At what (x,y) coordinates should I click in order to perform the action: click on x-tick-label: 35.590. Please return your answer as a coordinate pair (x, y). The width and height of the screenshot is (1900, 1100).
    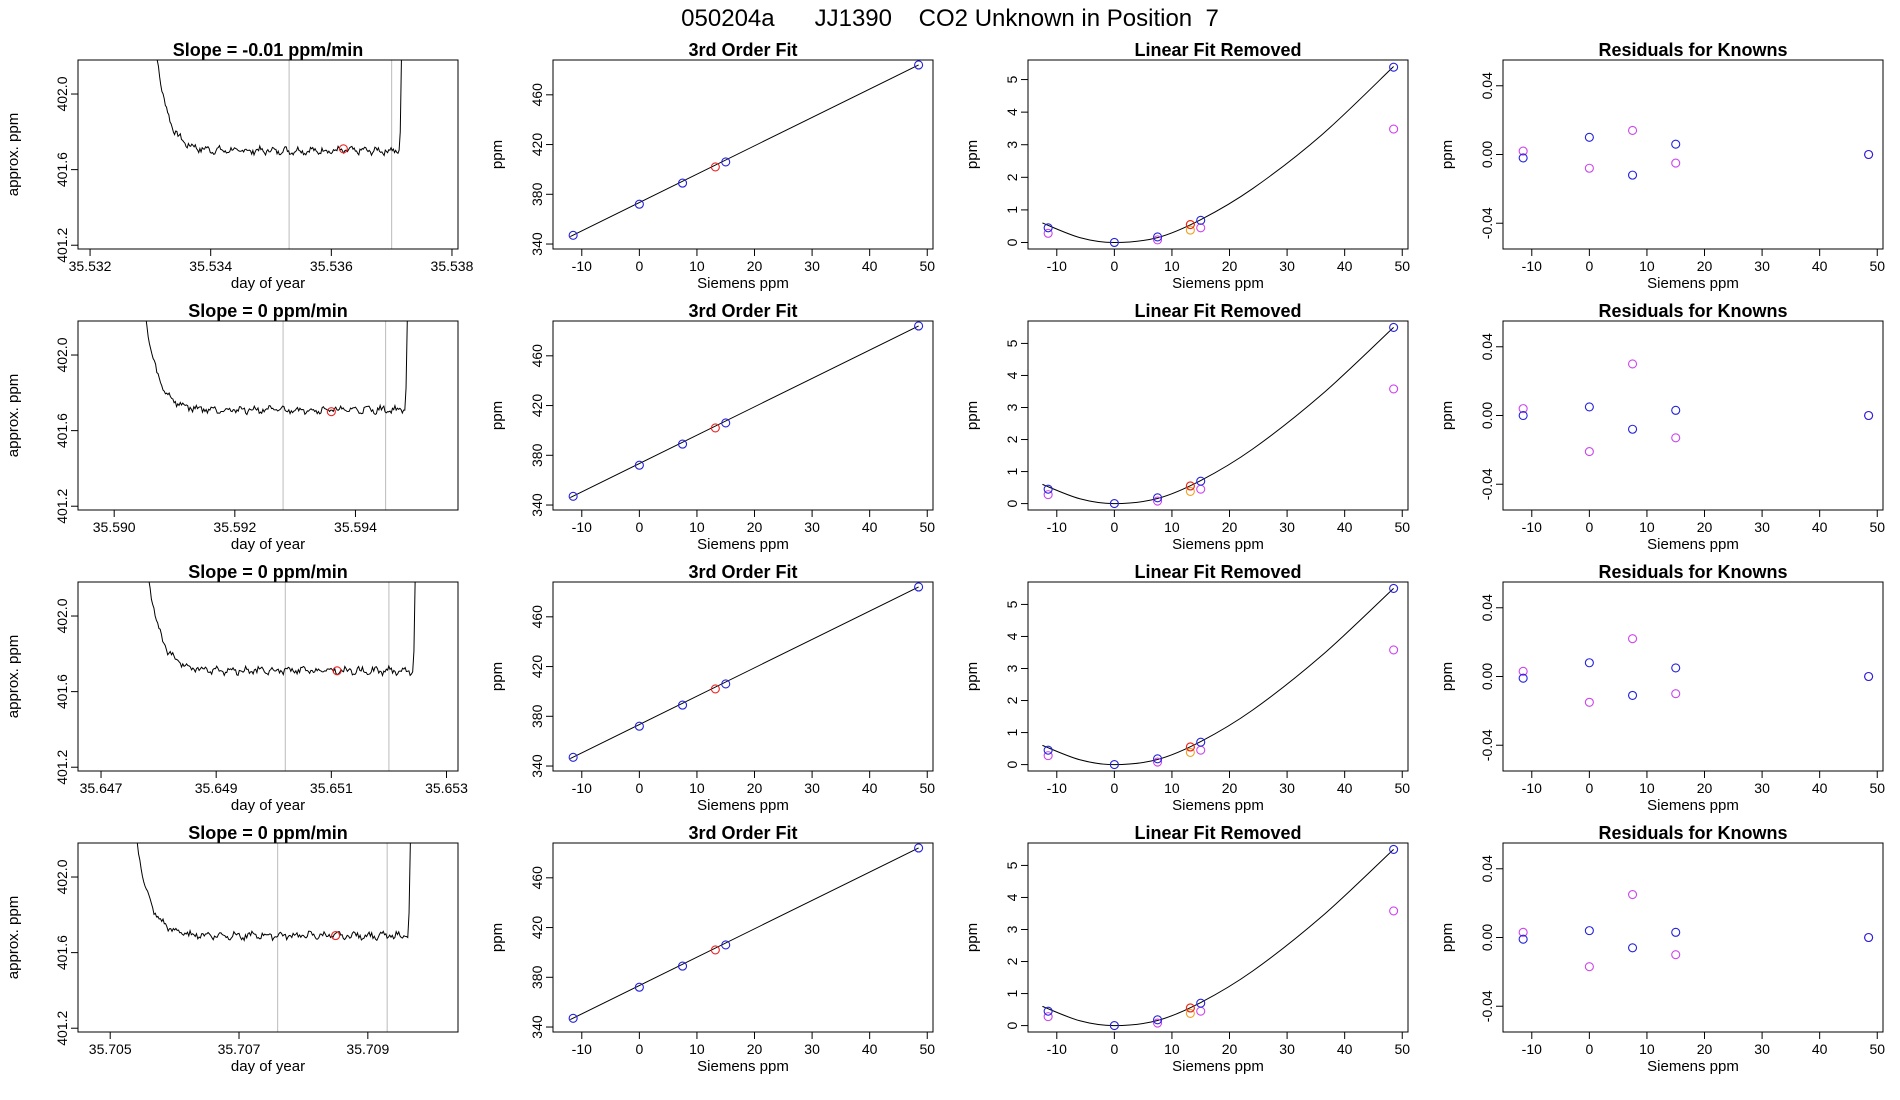
    Looking at the image, I should click on (114, 527).